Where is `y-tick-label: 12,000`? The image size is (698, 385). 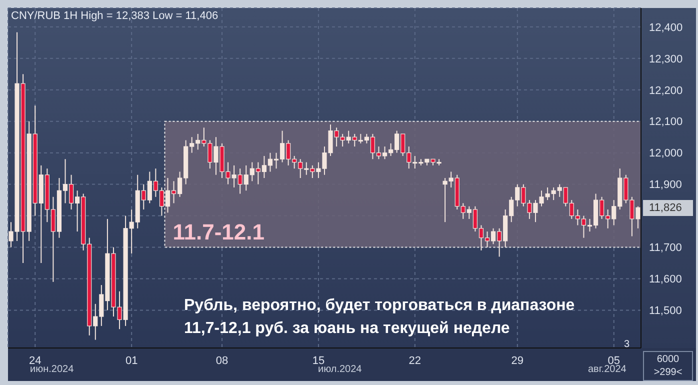 y-tick-label: 12,000 is located at coordinates (666, 154).